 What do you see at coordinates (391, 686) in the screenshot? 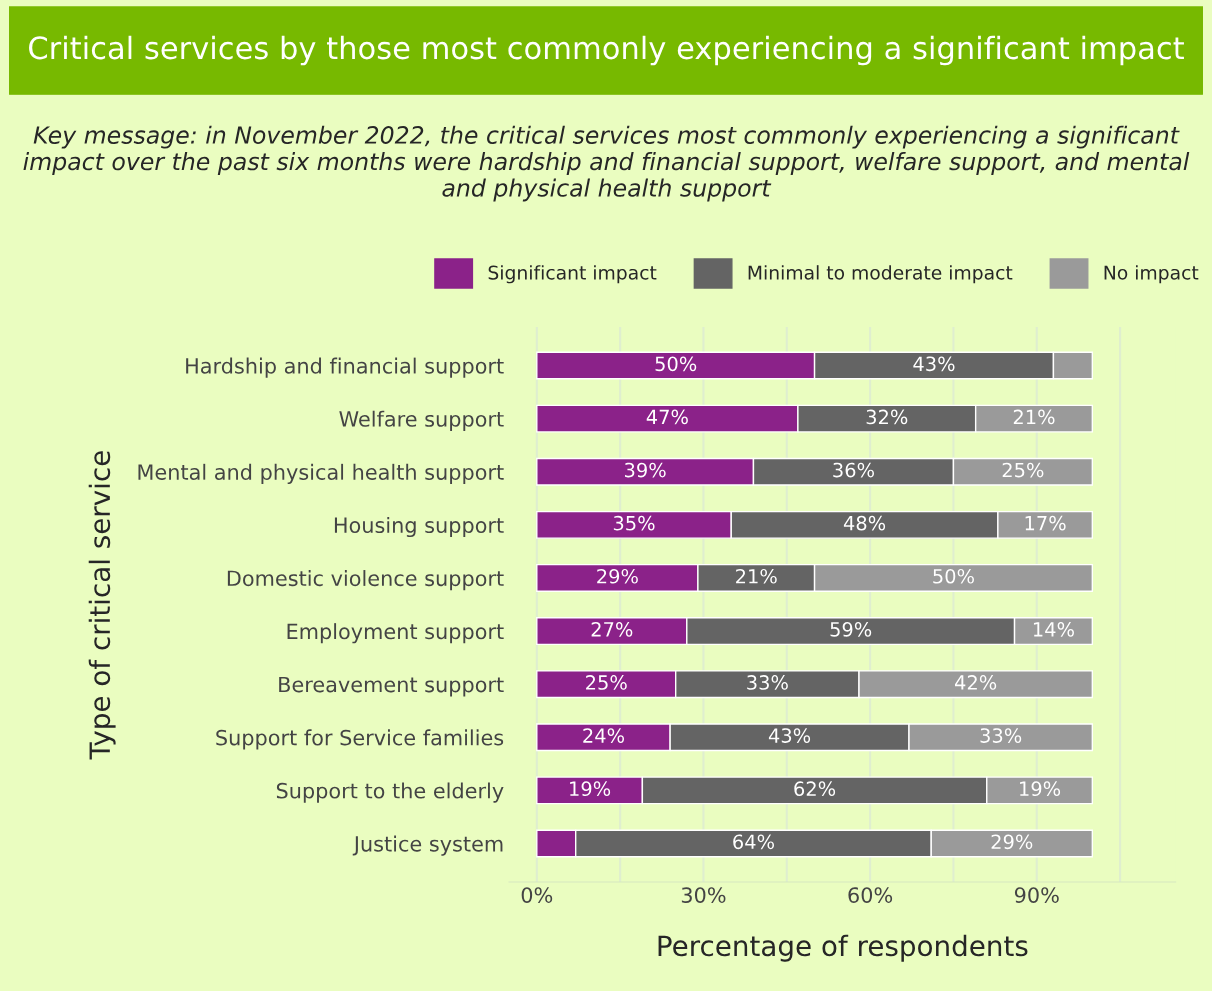
I see `y-tick-label: Bereavement support` at bounding box center [391, 686].